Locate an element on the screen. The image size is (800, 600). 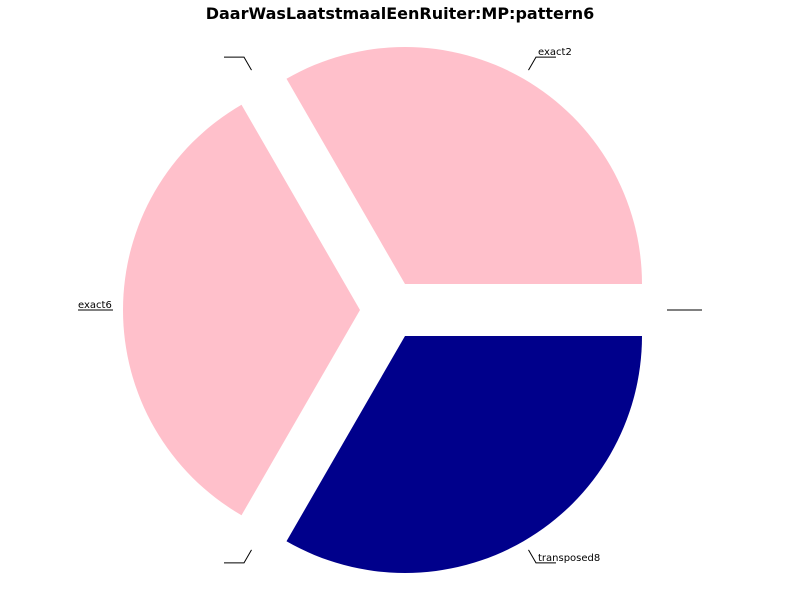
slice-label-exact2: exact2 is located at coordinates (555, 52).